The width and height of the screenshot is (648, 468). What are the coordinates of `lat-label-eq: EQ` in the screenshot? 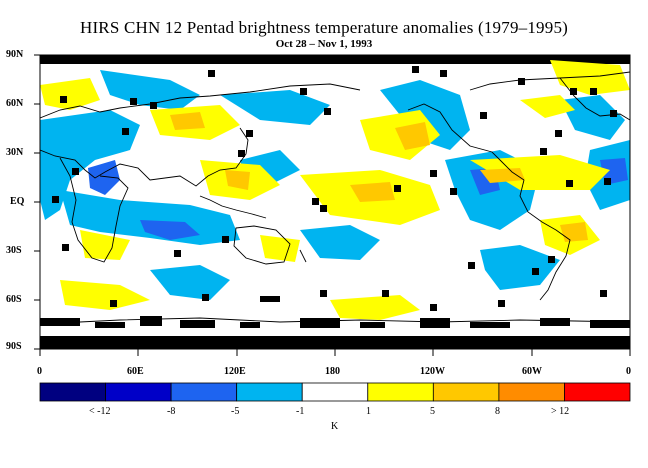 It's located at (17, 201).